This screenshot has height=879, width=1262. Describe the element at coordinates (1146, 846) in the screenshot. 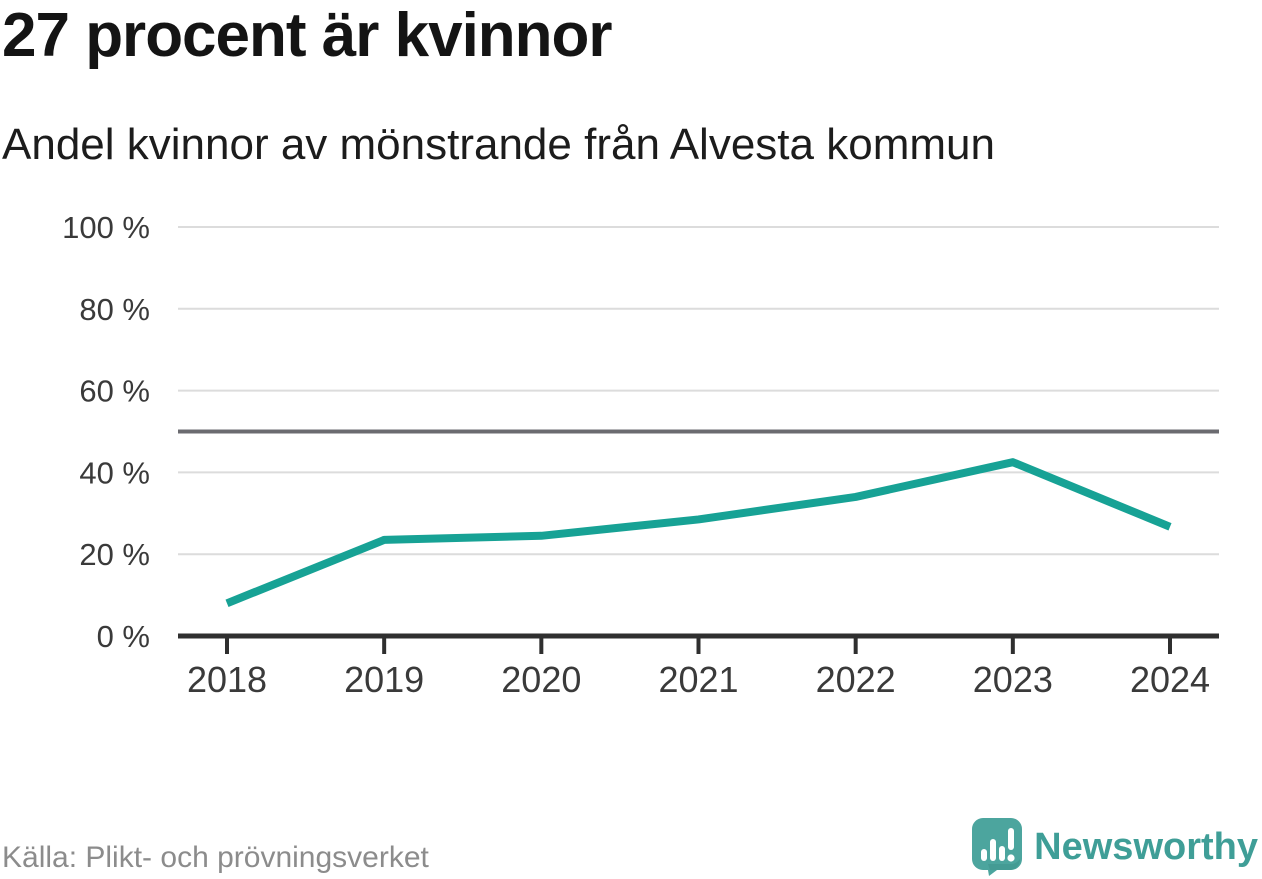

I see `brand-name: Newsworthy` at that location.